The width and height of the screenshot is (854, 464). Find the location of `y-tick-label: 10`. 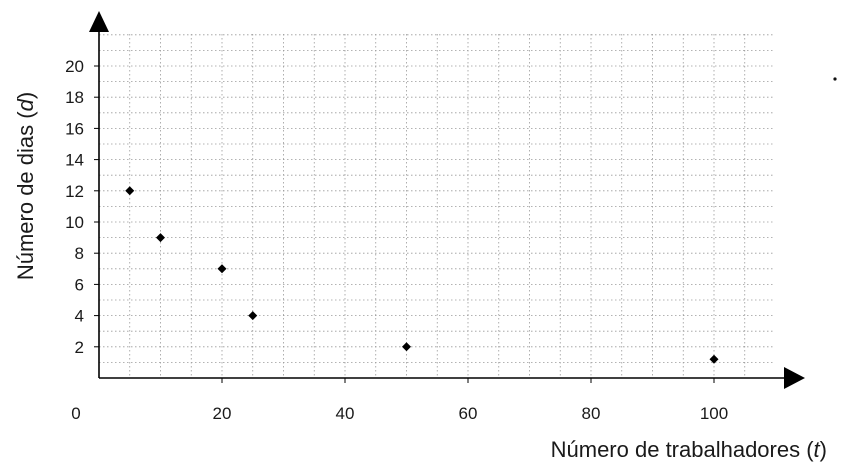

y-tick-label: 10 is located at coordinates (74, 222).